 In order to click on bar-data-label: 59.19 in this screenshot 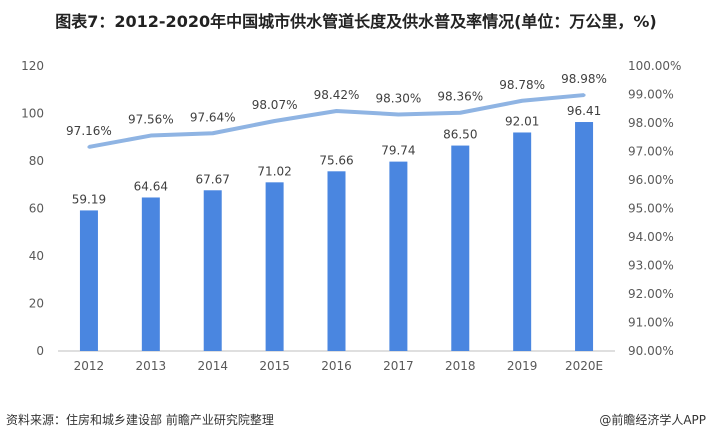, I will do `click(89, 199)`.